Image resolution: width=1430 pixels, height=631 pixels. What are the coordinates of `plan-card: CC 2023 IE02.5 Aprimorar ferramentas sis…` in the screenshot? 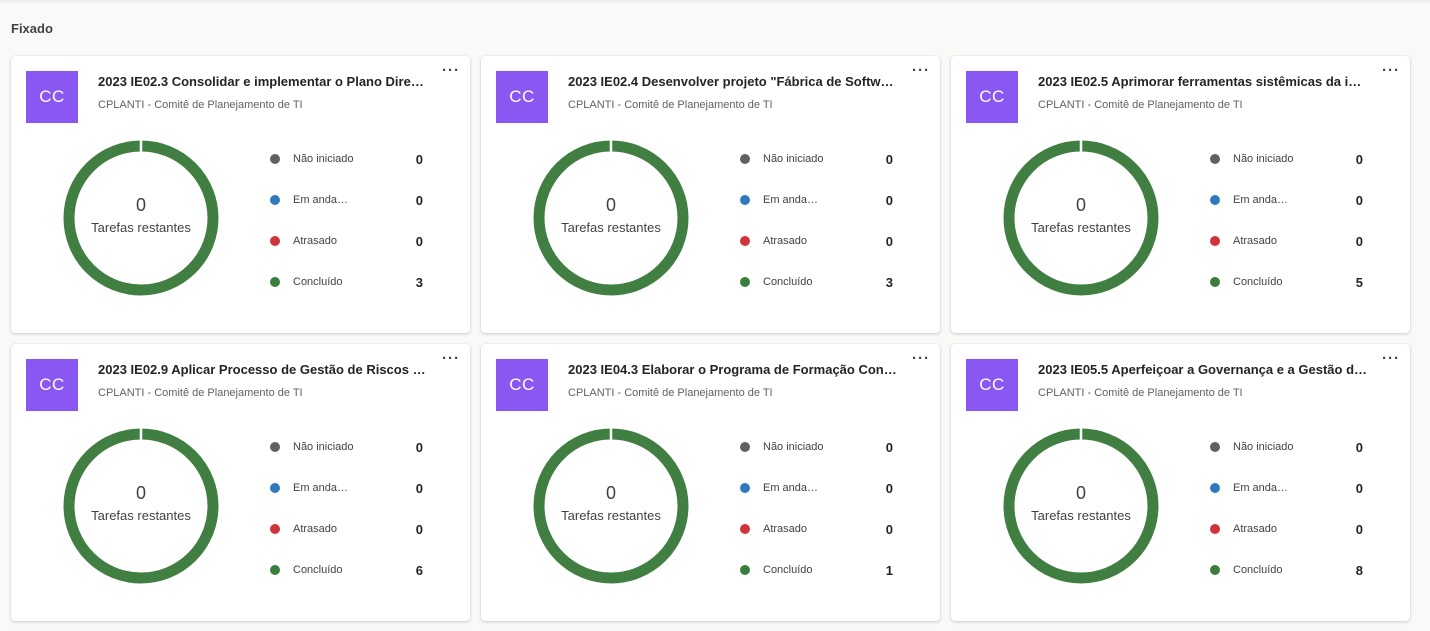 It's located at (1180, 194).